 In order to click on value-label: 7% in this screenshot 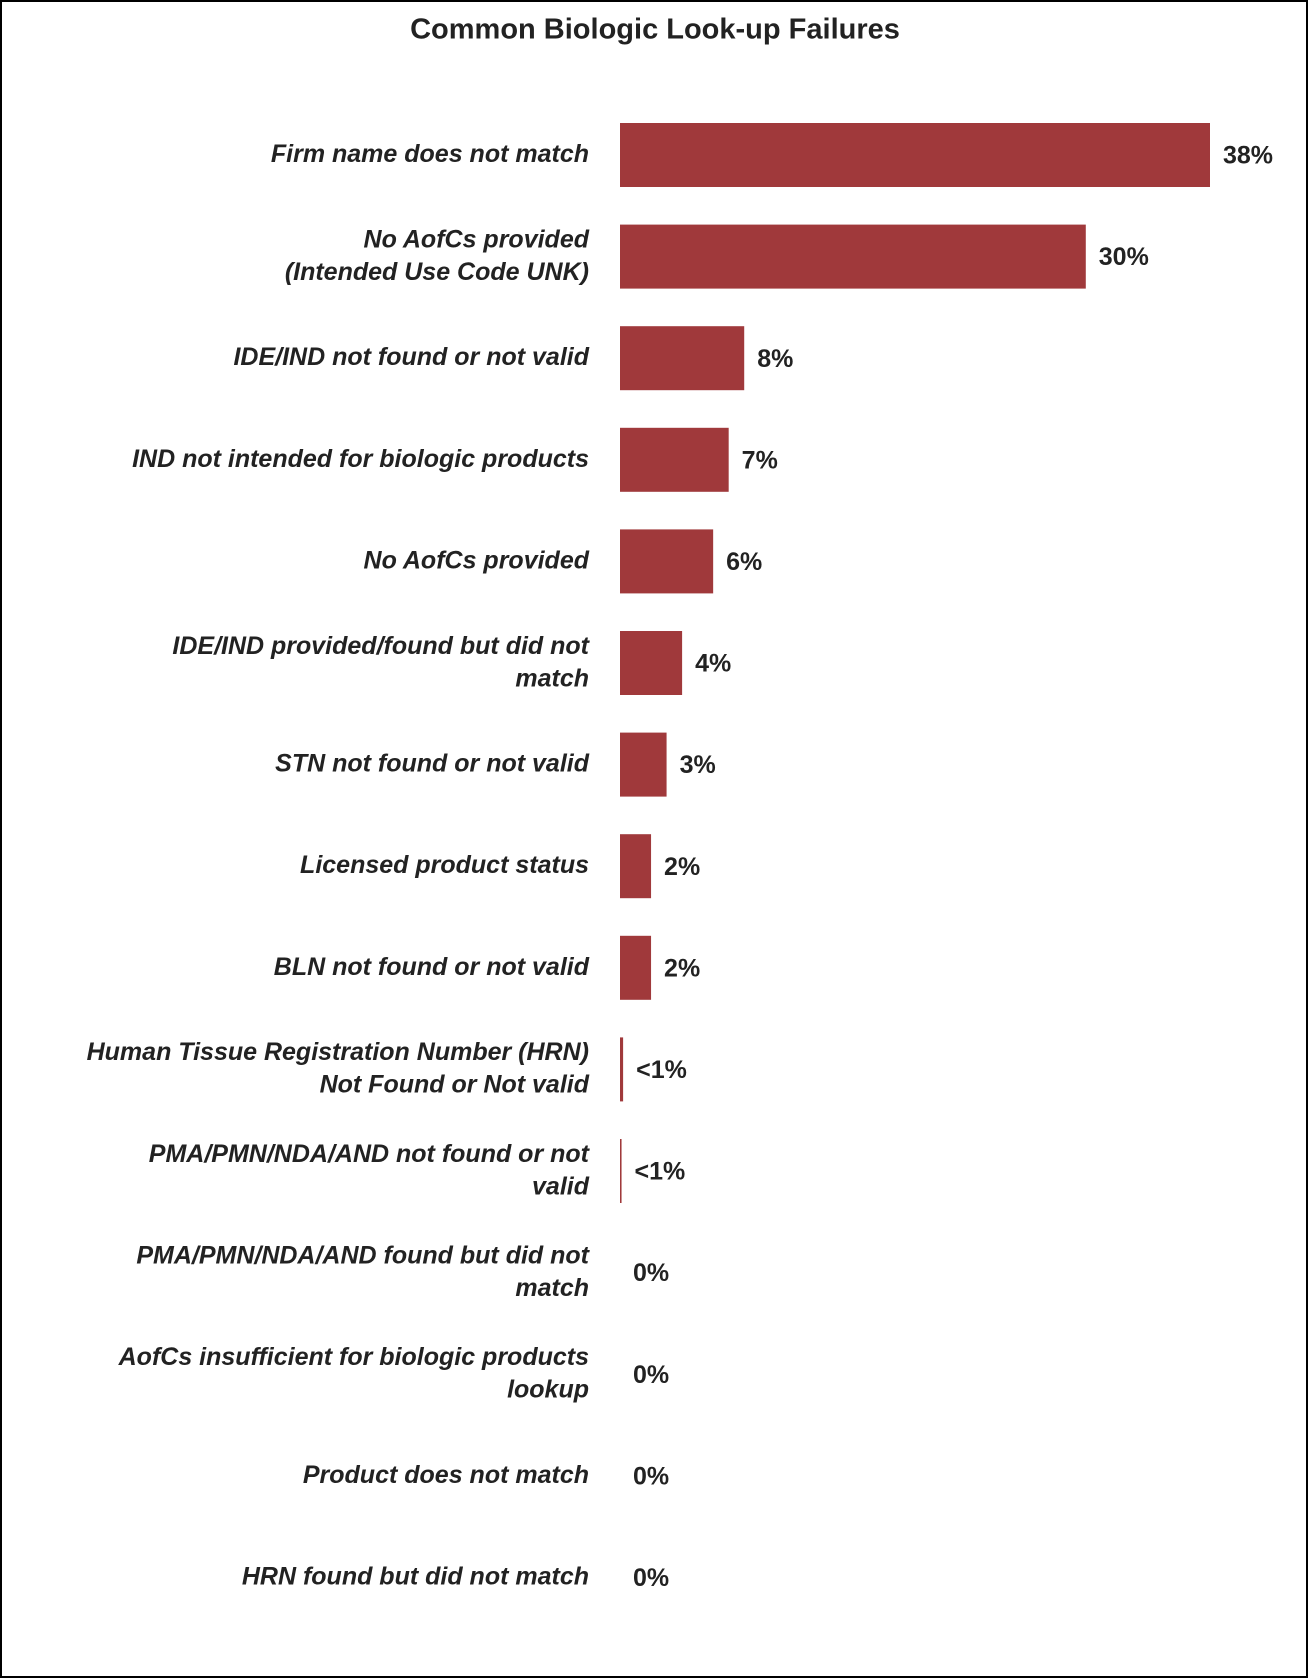, I will do `click(760, 460)`.